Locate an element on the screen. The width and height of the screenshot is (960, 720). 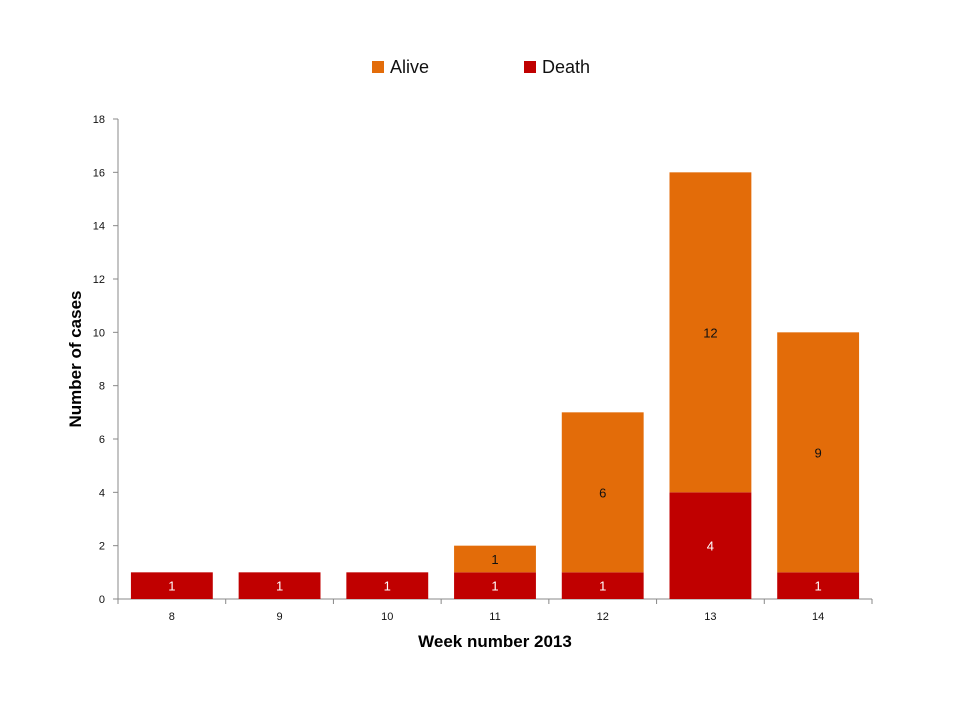
legend-item-alive: Alive is located at coordinates (400, 67).